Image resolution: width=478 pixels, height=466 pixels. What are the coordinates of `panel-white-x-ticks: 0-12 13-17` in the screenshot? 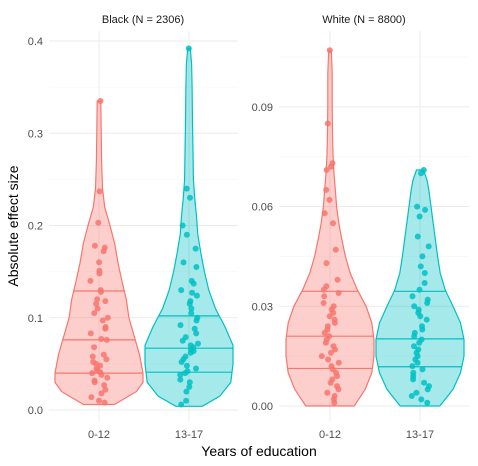 It's located at (376, 435).